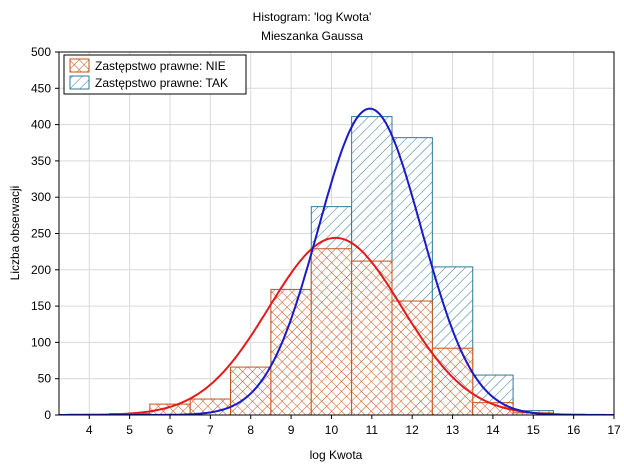  I want to click on y-tick-label-10: 500, so click(41, 52).